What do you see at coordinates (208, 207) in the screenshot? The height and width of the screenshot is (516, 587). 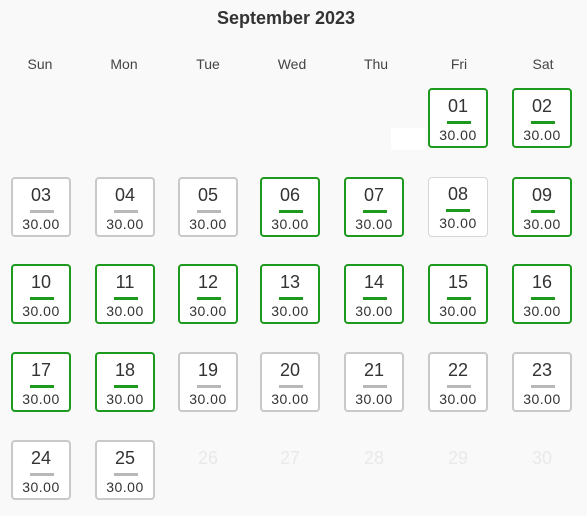 I see `day-cell-05: 05 30.00` at bounding box center [208, 207].